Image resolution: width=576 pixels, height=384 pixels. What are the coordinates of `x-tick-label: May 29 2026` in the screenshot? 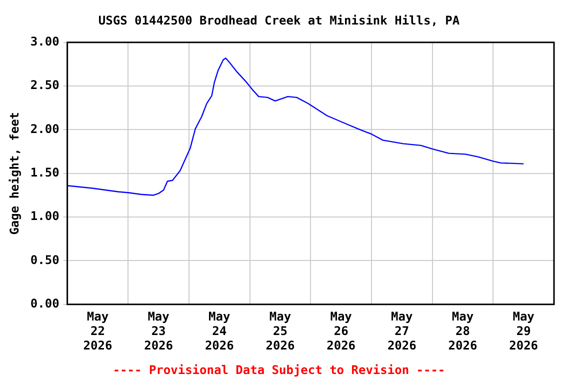 It's located at (523, 331).